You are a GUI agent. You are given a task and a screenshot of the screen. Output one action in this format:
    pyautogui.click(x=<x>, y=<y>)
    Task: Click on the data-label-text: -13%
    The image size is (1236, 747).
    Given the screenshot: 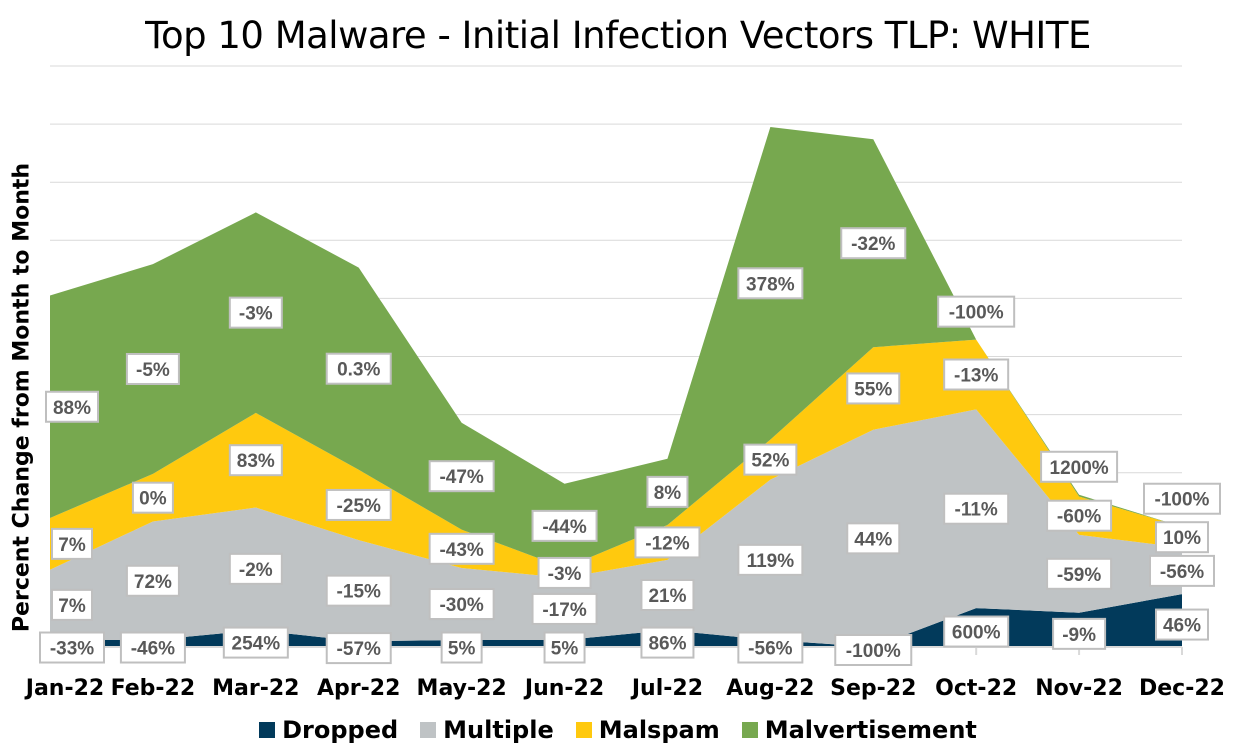 What is the action you would take?
    pyautogui.click(x=976, y=376)
    